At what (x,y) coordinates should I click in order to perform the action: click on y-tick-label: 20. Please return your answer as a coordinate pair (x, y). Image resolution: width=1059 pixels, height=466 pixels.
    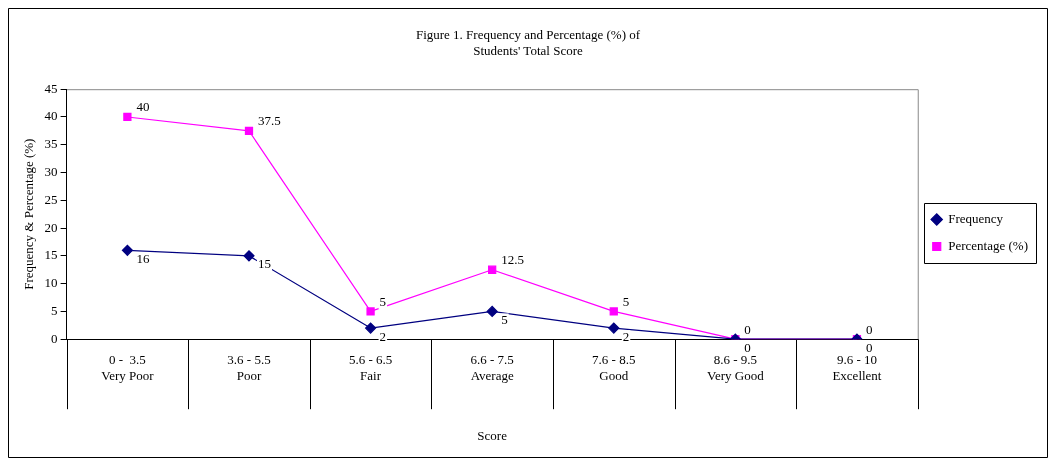
    Looking at the image, I should click on (51, 227).